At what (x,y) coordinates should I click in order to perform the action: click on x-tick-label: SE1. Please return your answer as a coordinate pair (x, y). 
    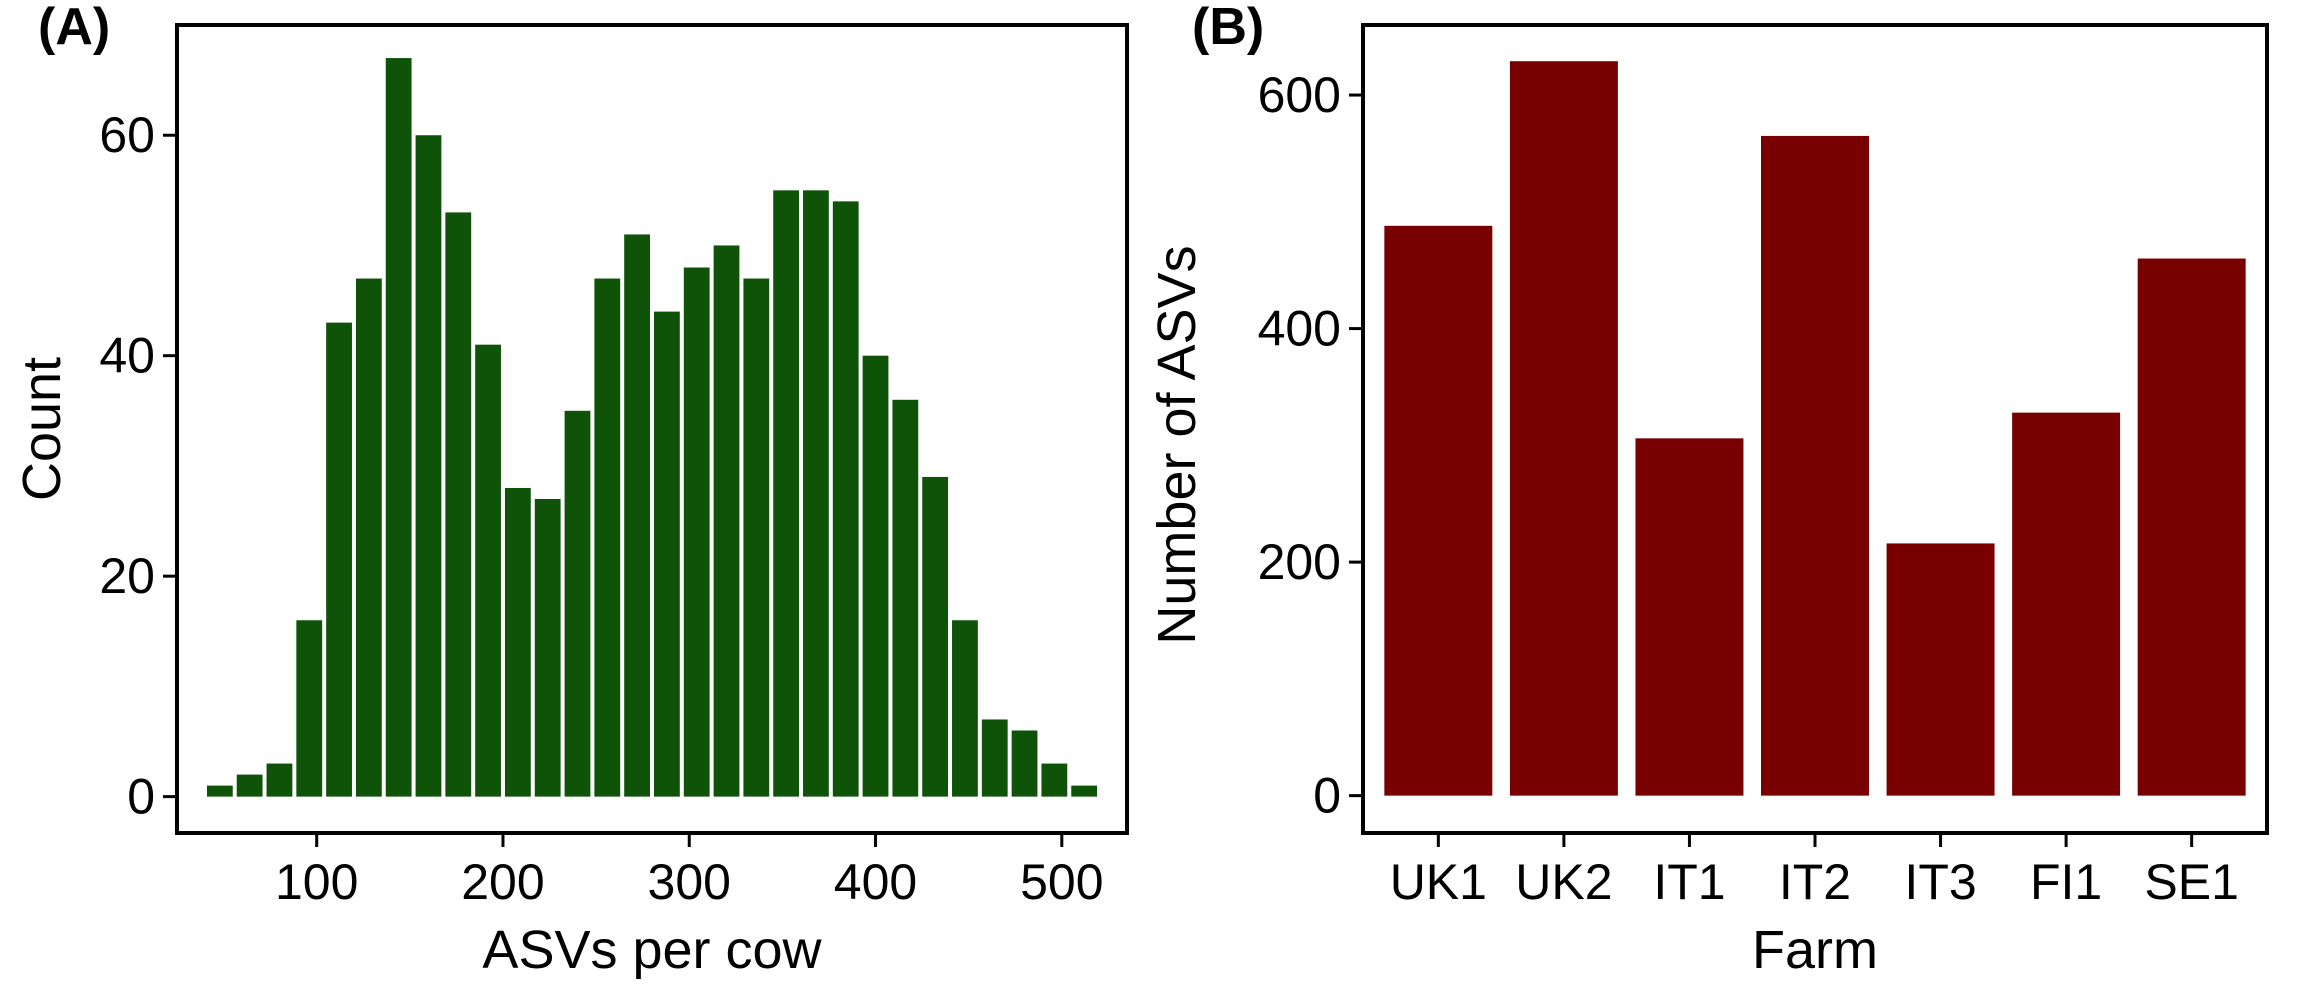
    Looking at the image, I should click on (2191, 882).